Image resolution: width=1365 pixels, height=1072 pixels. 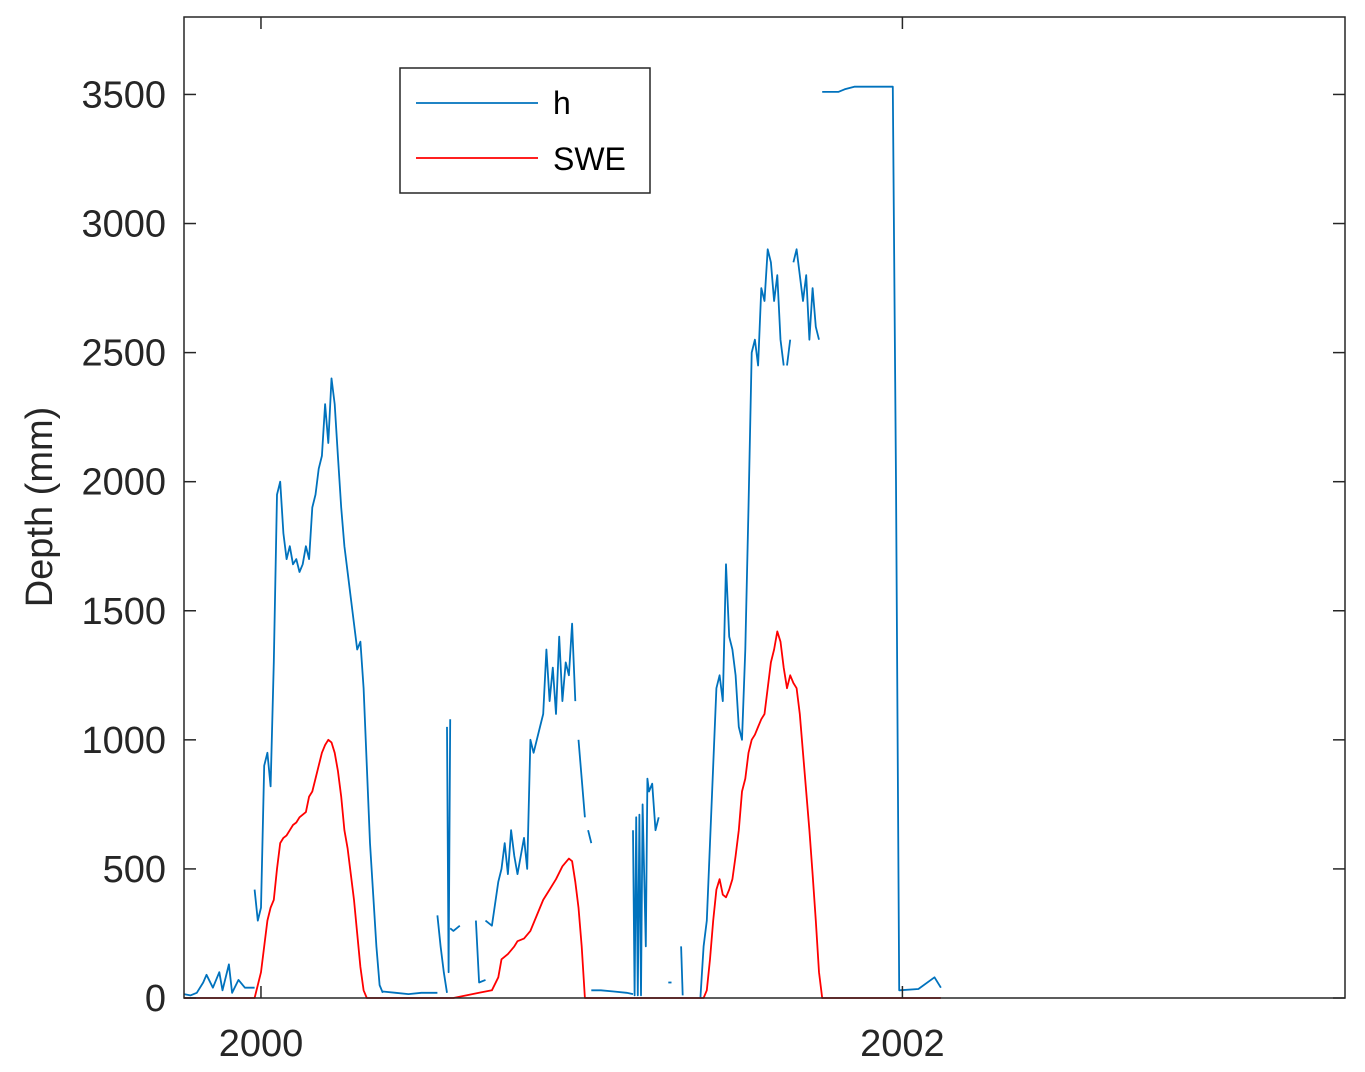 What do you see at coordinates (902, 1044) in the screenshot?
I see `x-tick-label-2002: 2002` at bounding box center [902, 1044].